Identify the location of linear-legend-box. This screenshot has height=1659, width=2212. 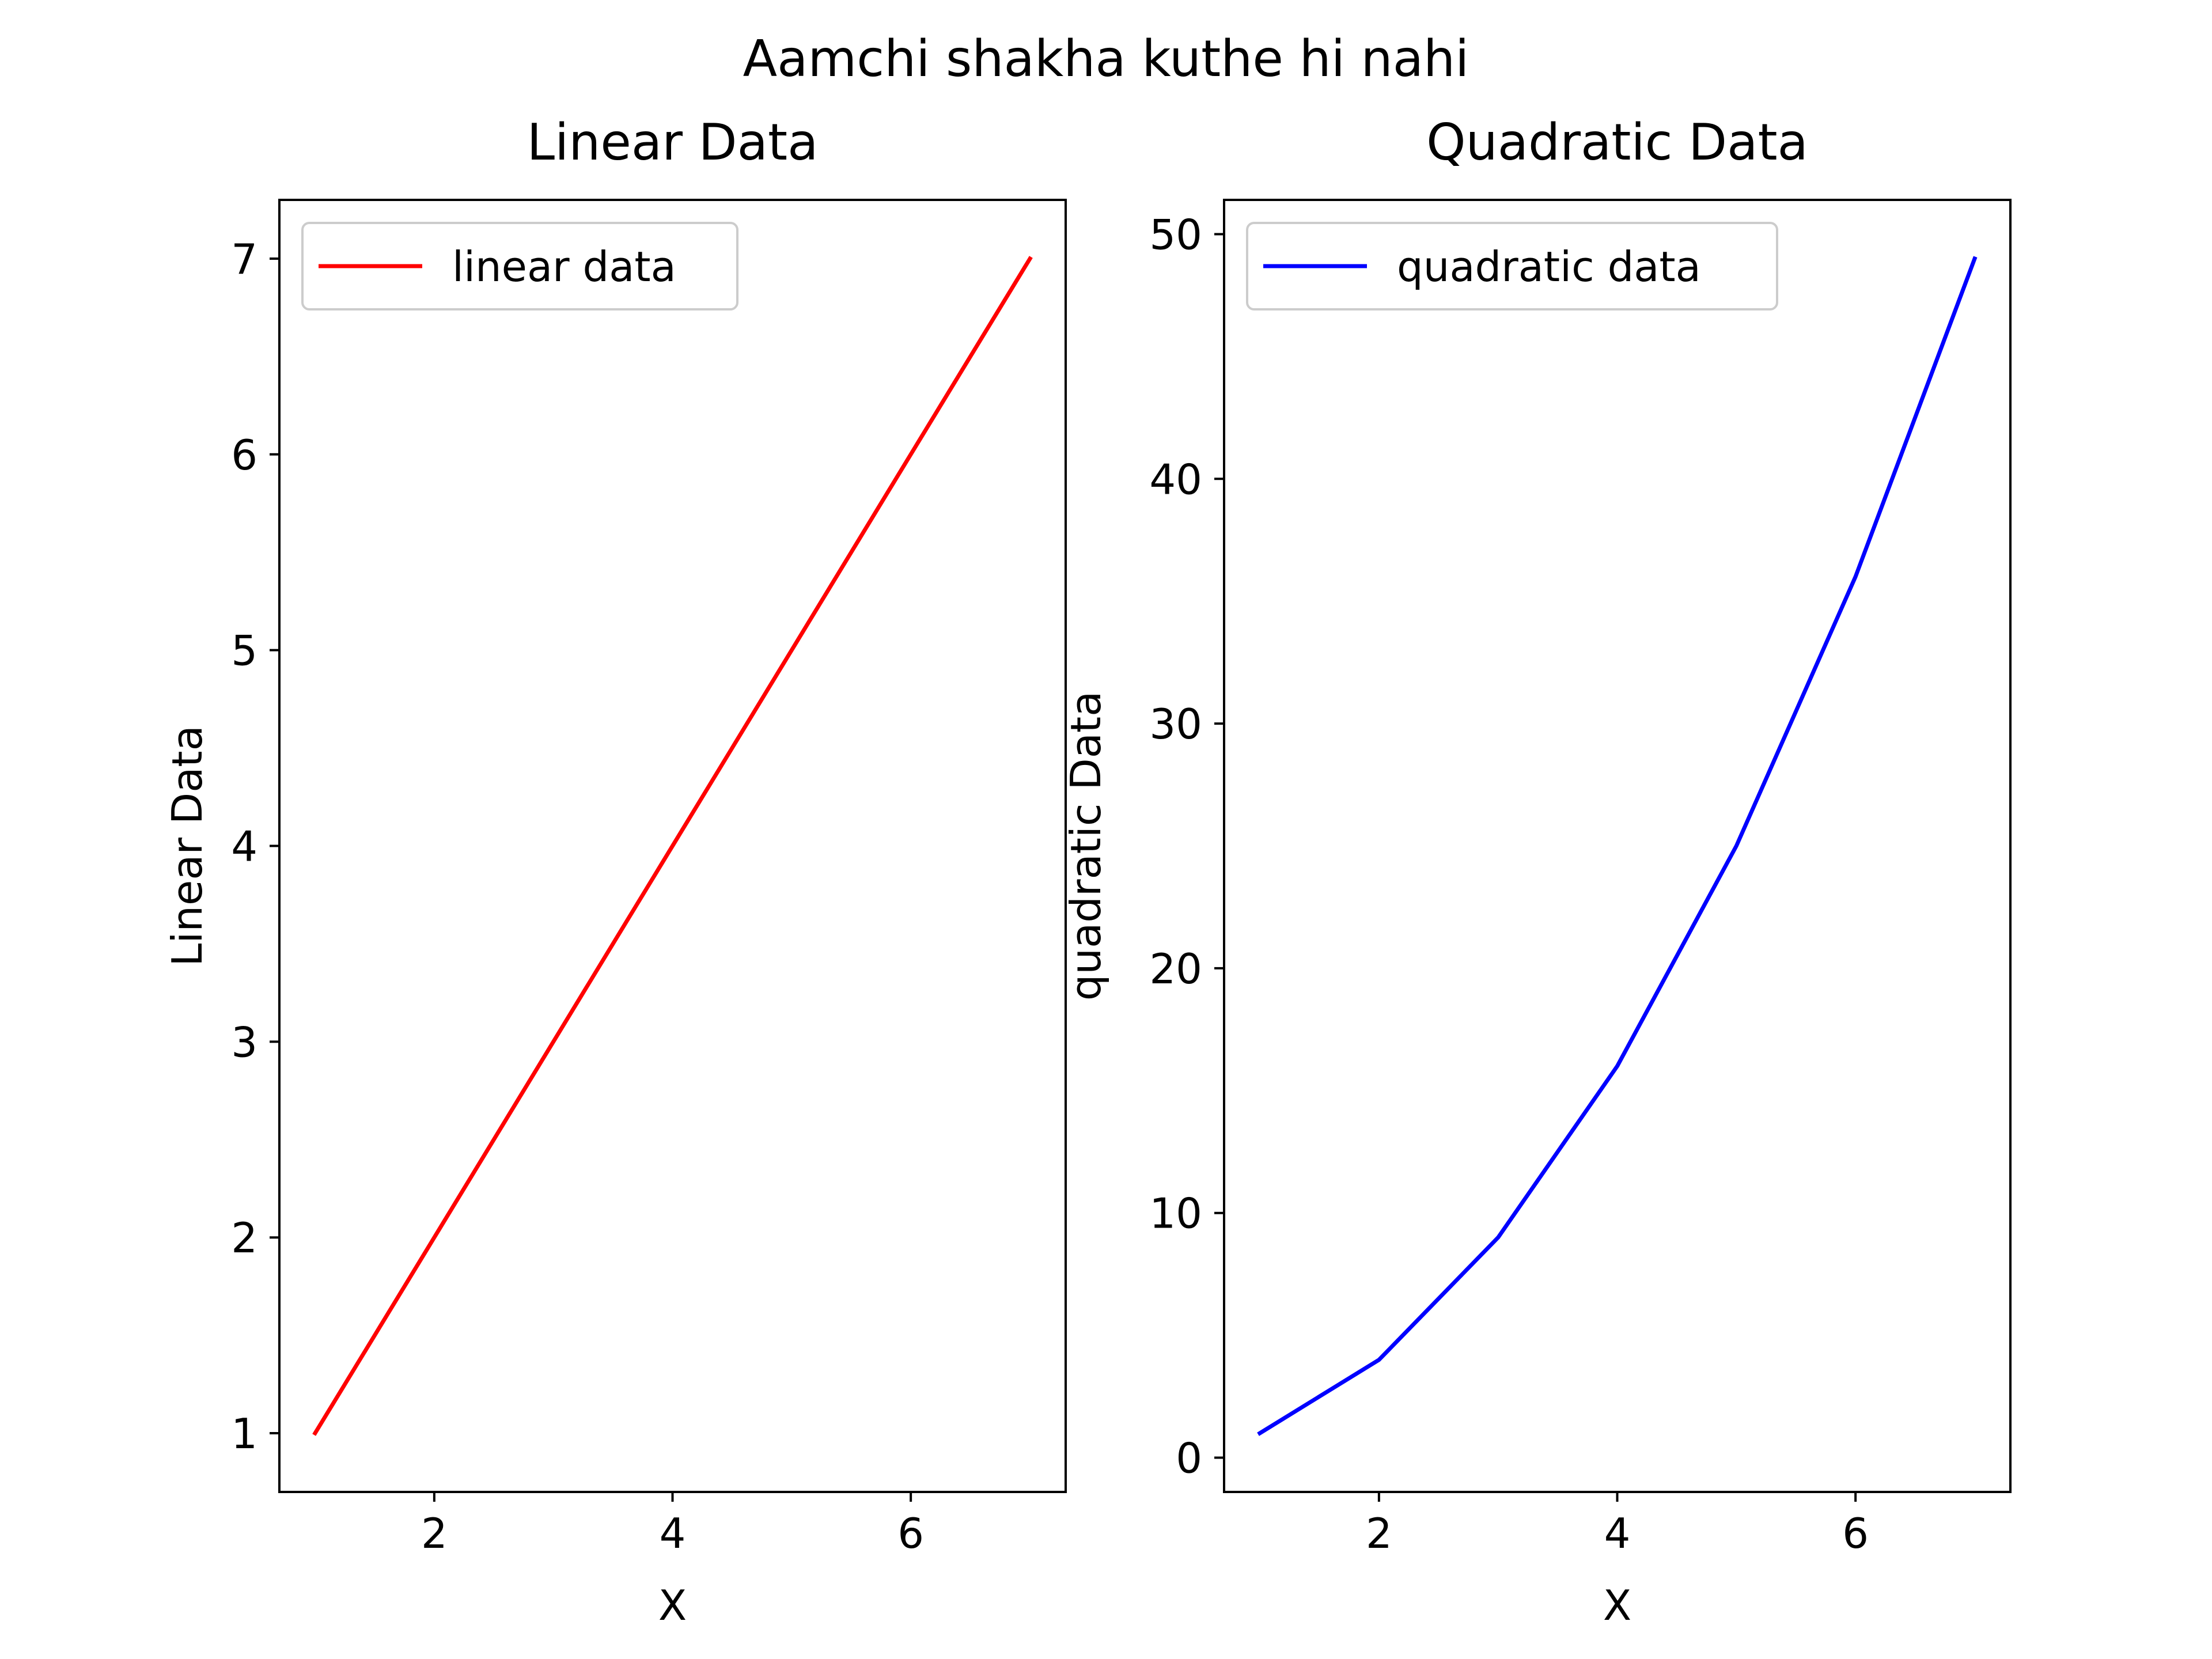
(519, 266).